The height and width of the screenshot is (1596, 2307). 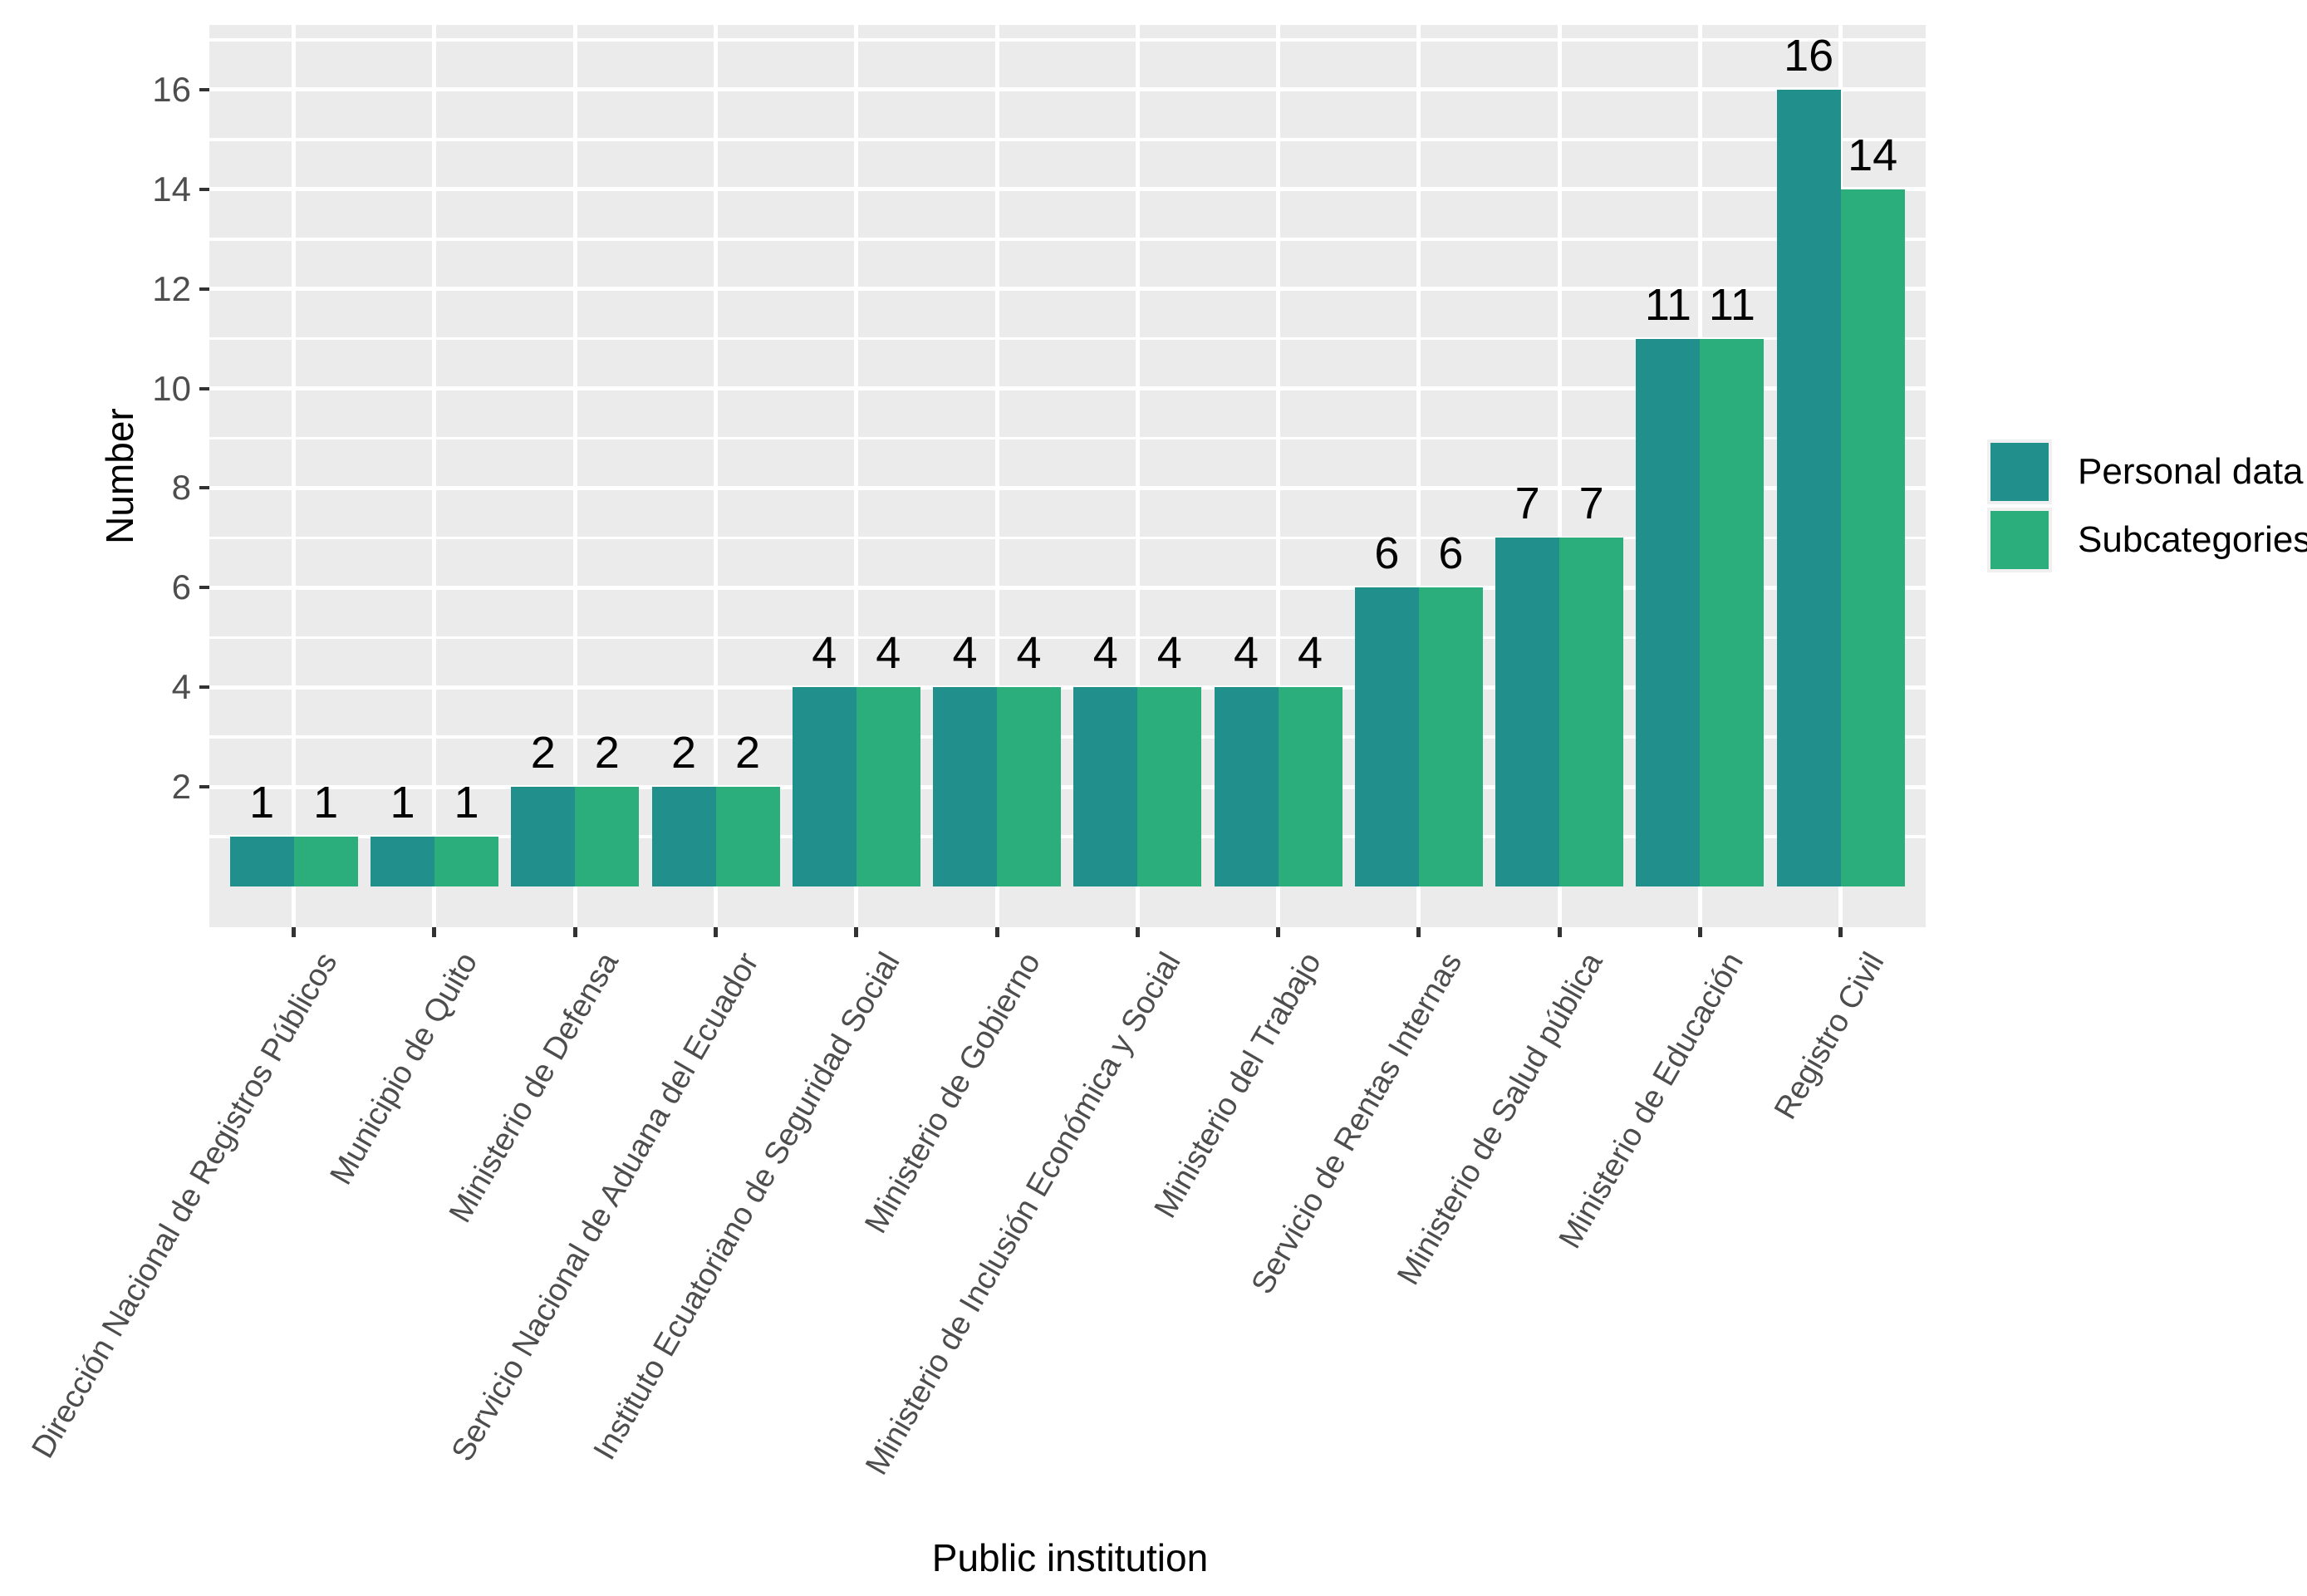 I want to click on x-tick-label: Servicio Nacional de Aduana del Ecuador, so click(x=606, y=1207).